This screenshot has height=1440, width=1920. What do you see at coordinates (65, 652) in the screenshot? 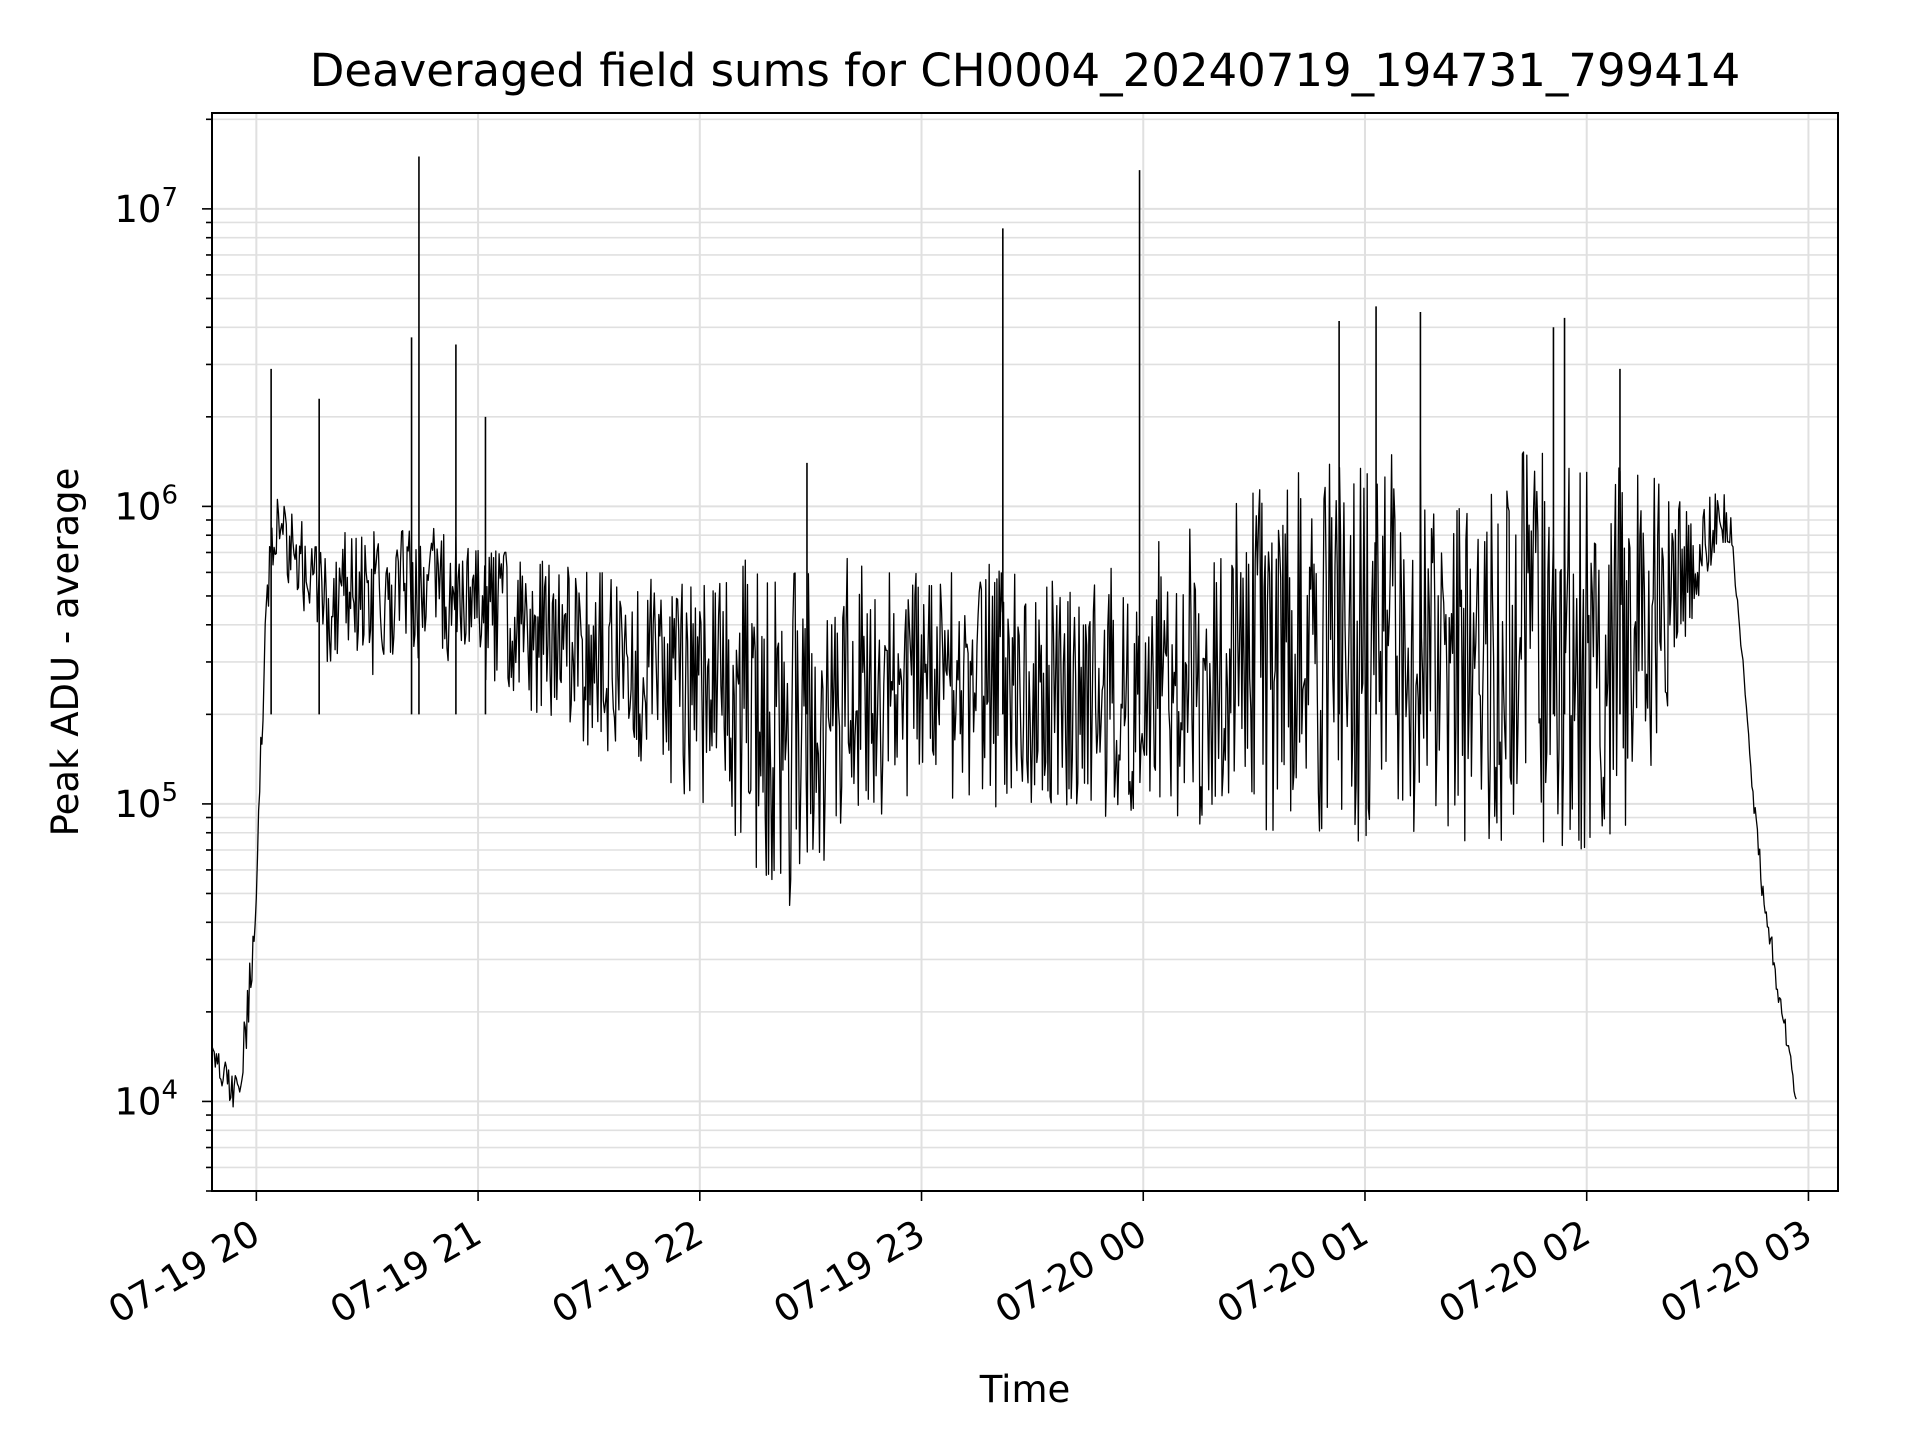
I see `y-axis-label: Peak ADU - average` at bounding box center [65, 652].